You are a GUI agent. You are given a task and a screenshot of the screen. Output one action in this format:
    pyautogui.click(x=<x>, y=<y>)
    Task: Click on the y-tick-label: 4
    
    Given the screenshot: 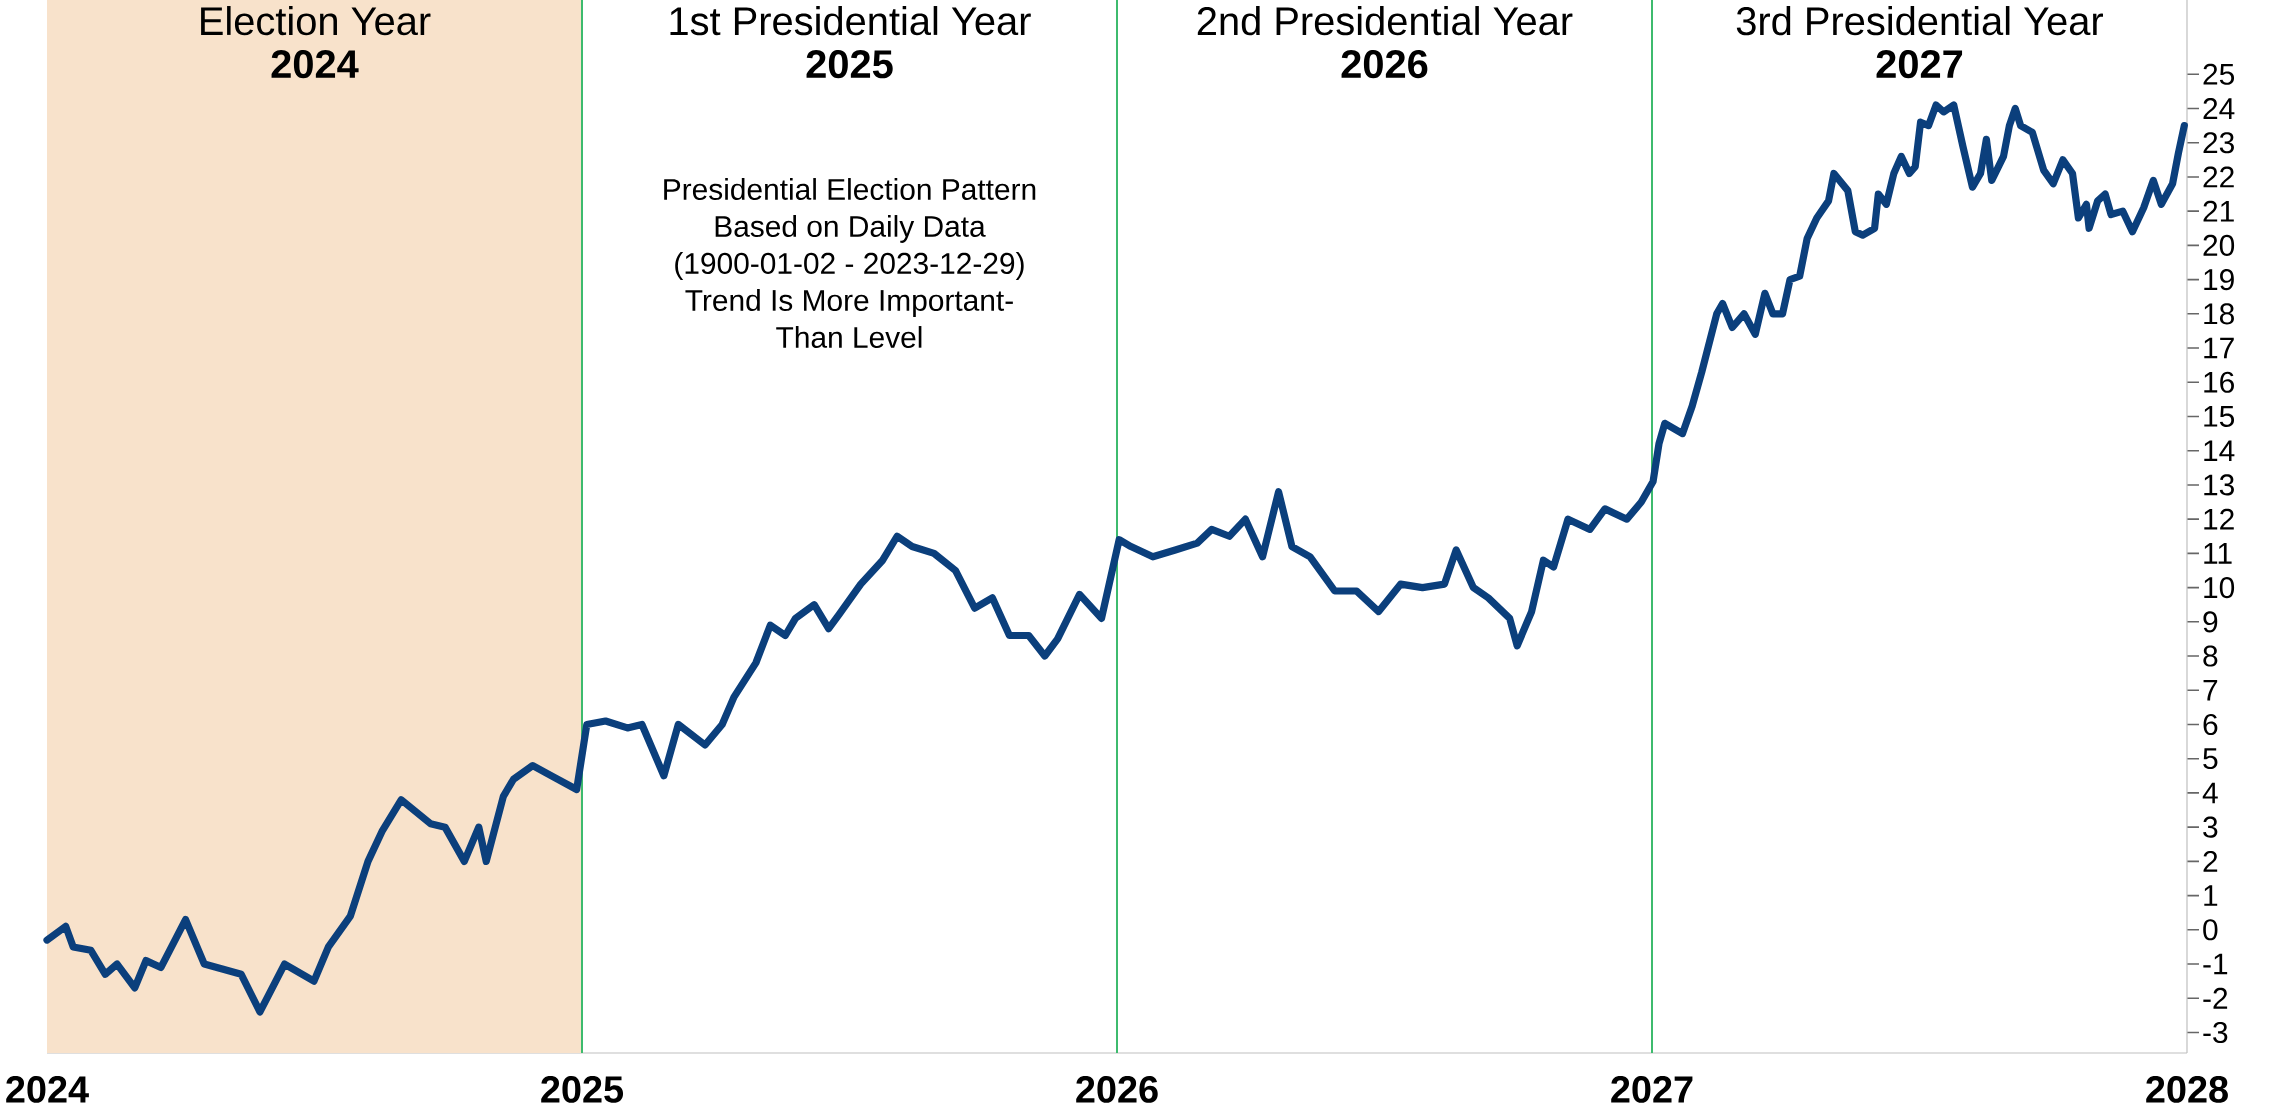 What is the action you would take?
    pyautogui.click(x=2210, y=793)
    